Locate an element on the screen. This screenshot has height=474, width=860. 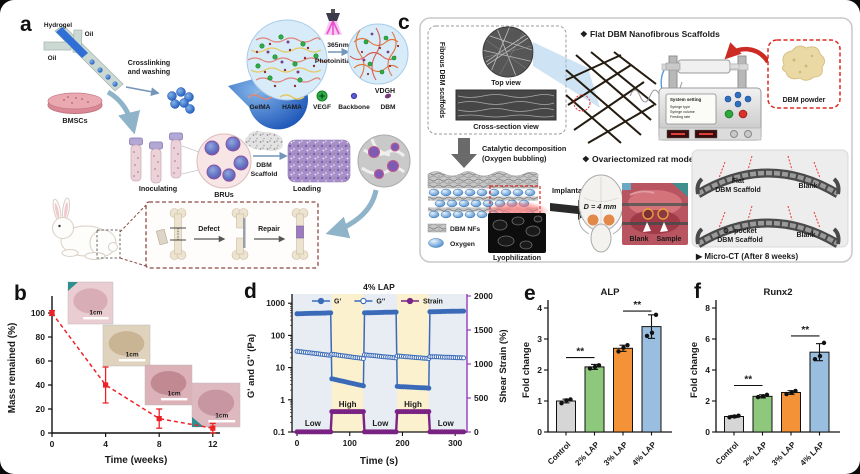
mesh-zoom-ring is located at coordinates (582, 103).